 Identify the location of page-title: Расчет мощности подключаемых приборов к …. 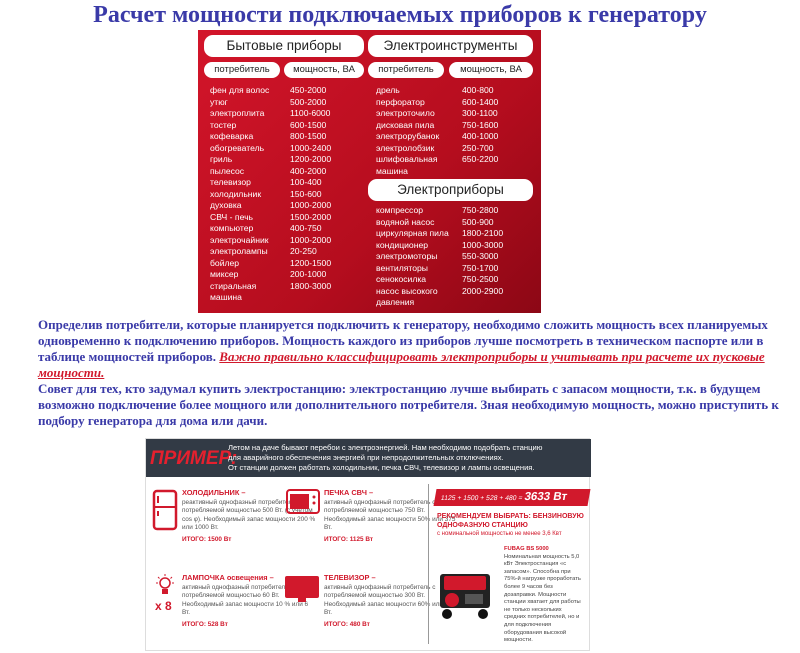
(400, 15).